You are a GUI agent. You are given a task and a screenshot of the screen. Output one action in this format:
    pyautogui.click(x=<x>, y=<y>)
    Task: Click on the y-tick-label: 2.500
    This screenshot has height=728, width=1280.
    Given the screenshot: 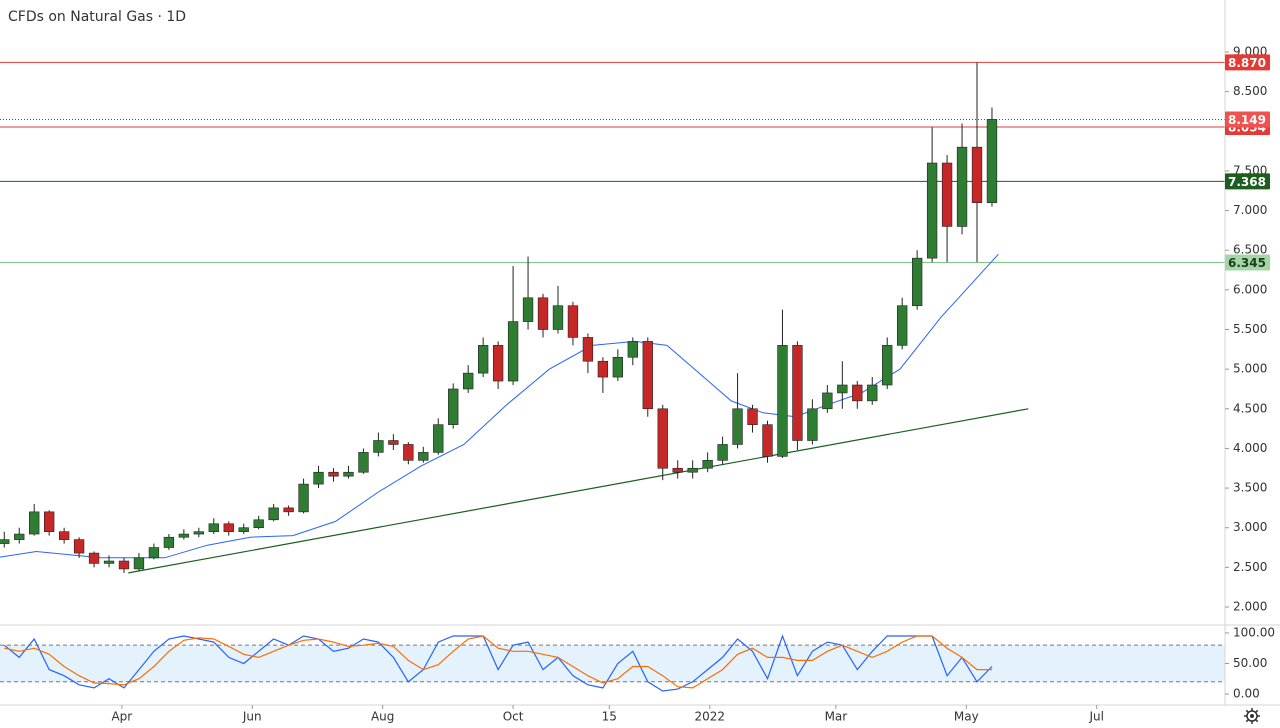 What is the action you would take?
    pyautogui.click(x=1250, y=567)
    